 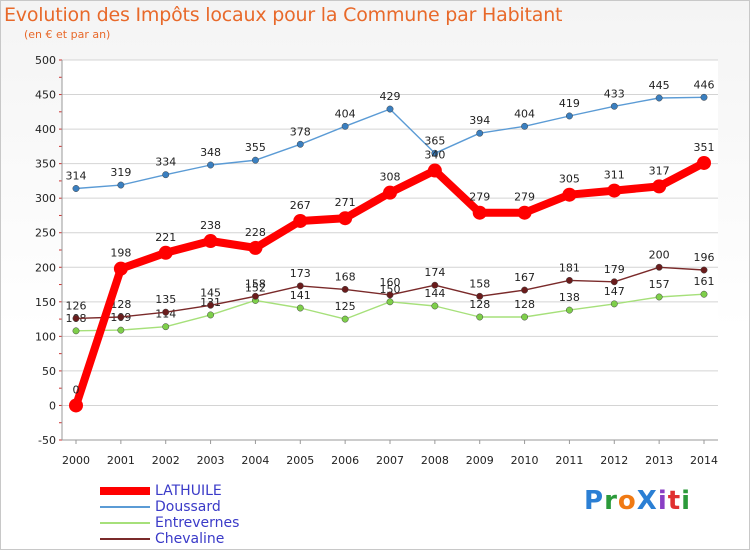 What do you see at coordinates (300, 273) in the screenshot?
I see `data-label-chevaline: 173` at bounding box center [300, 273].